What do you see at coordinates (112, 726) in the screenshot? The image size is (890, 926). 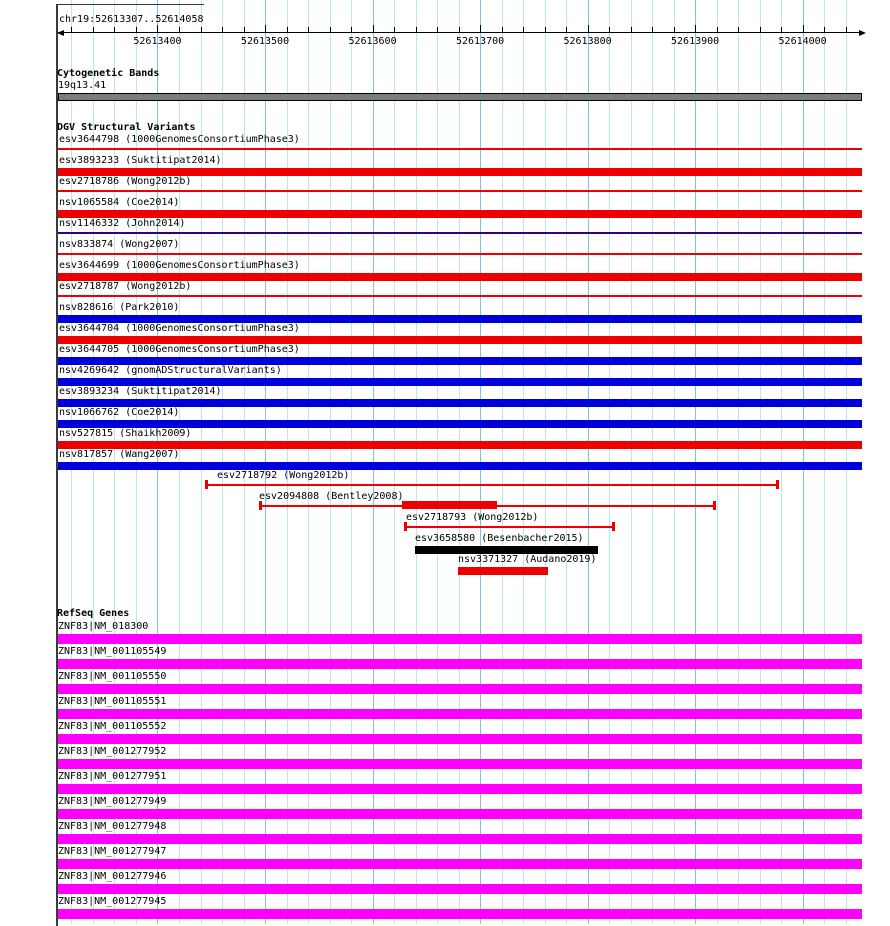 I see `gene-label: ZNF83|NM_001105552` at bounding box center [112, 726].